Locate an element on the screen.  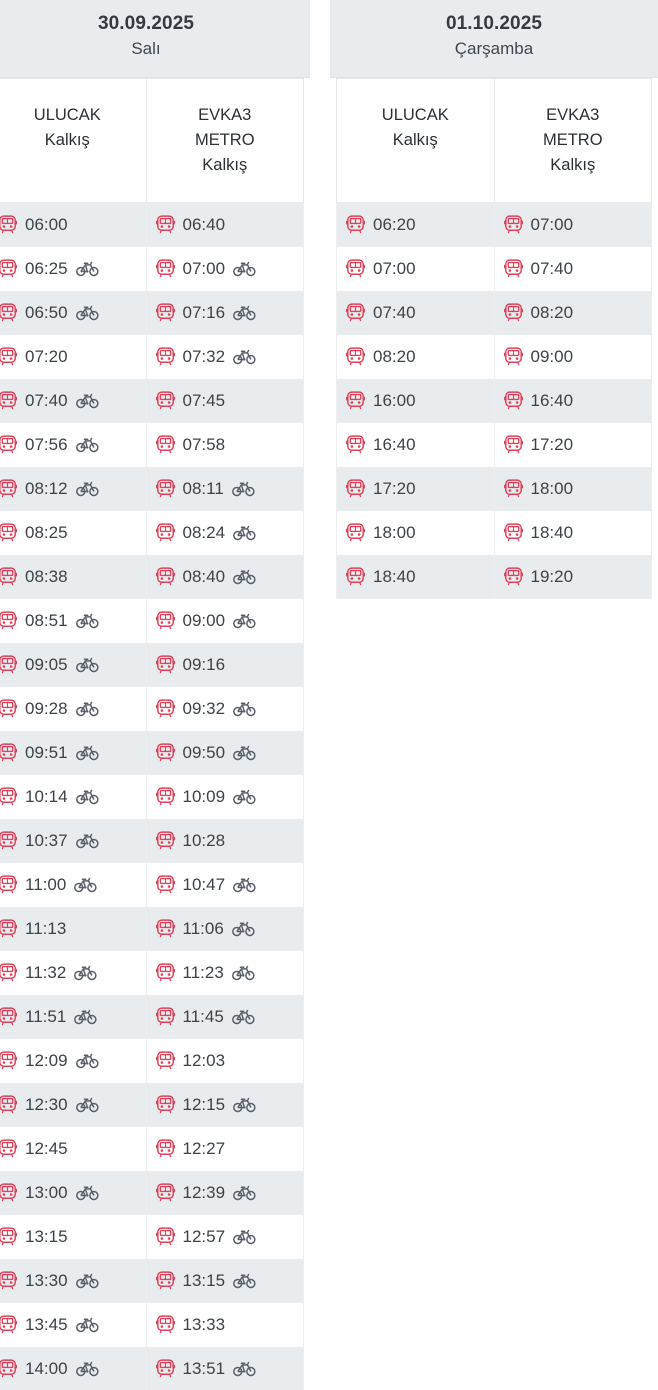
table-row: 11:13 11:06 is located at coordinates (152, 928).